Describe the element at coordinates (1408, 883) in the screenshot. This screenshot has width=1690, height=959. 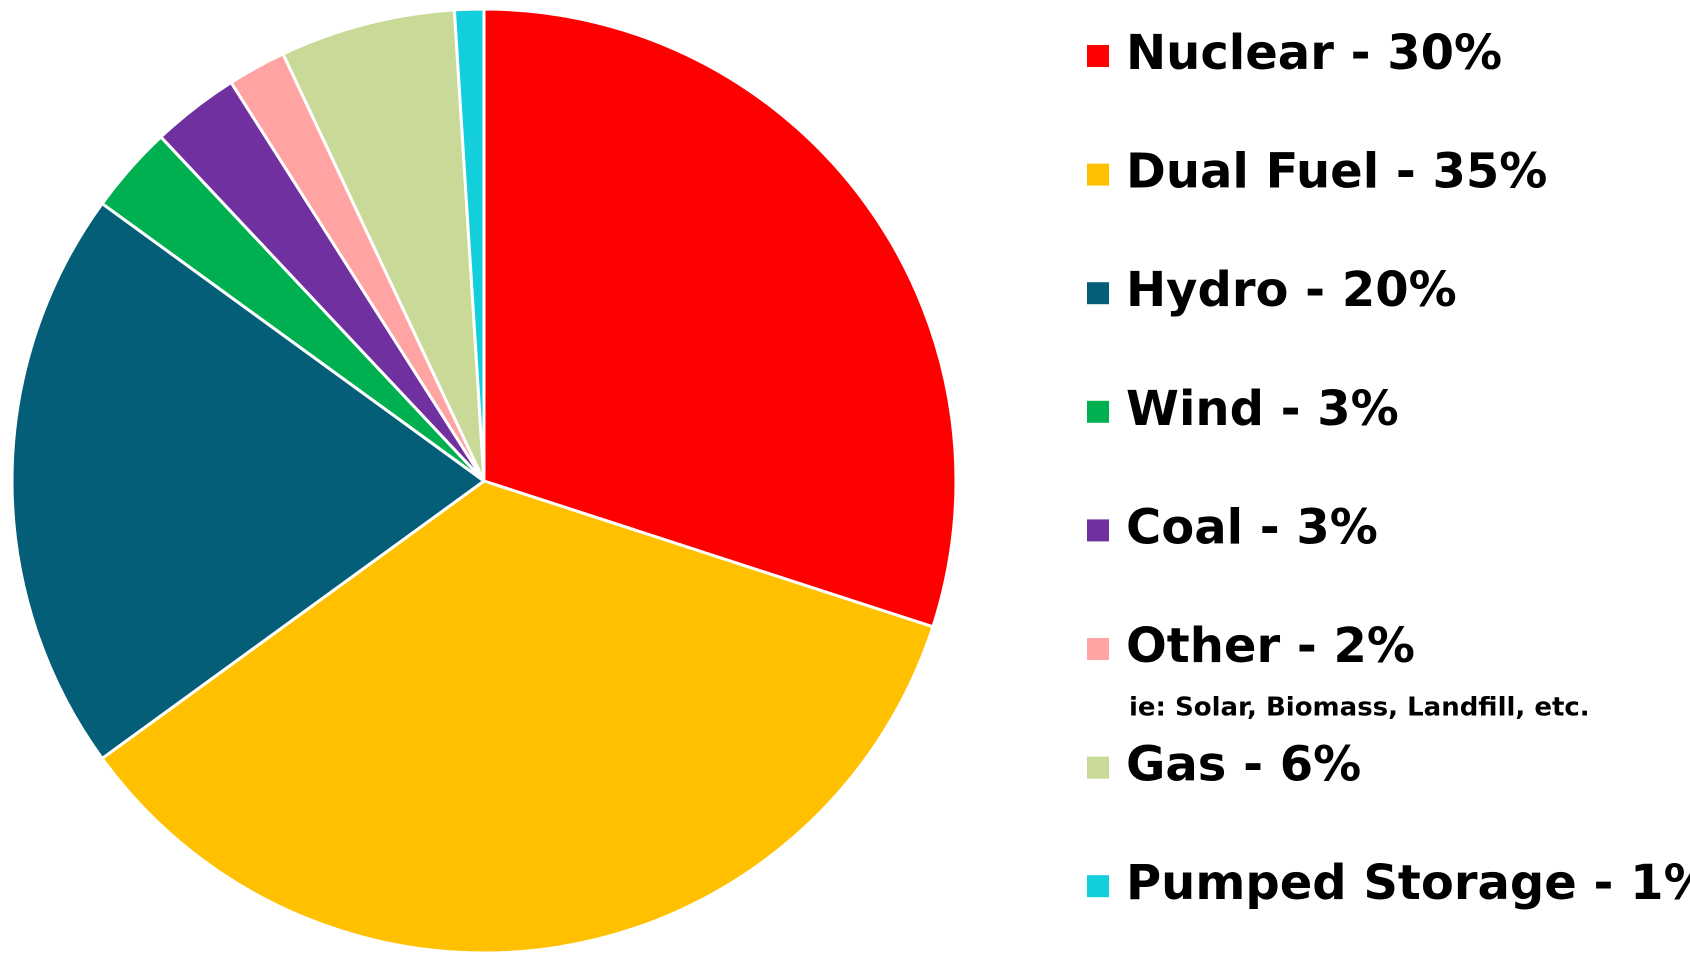
I see `legend-label: Pumped Storage - 1%` at that location.